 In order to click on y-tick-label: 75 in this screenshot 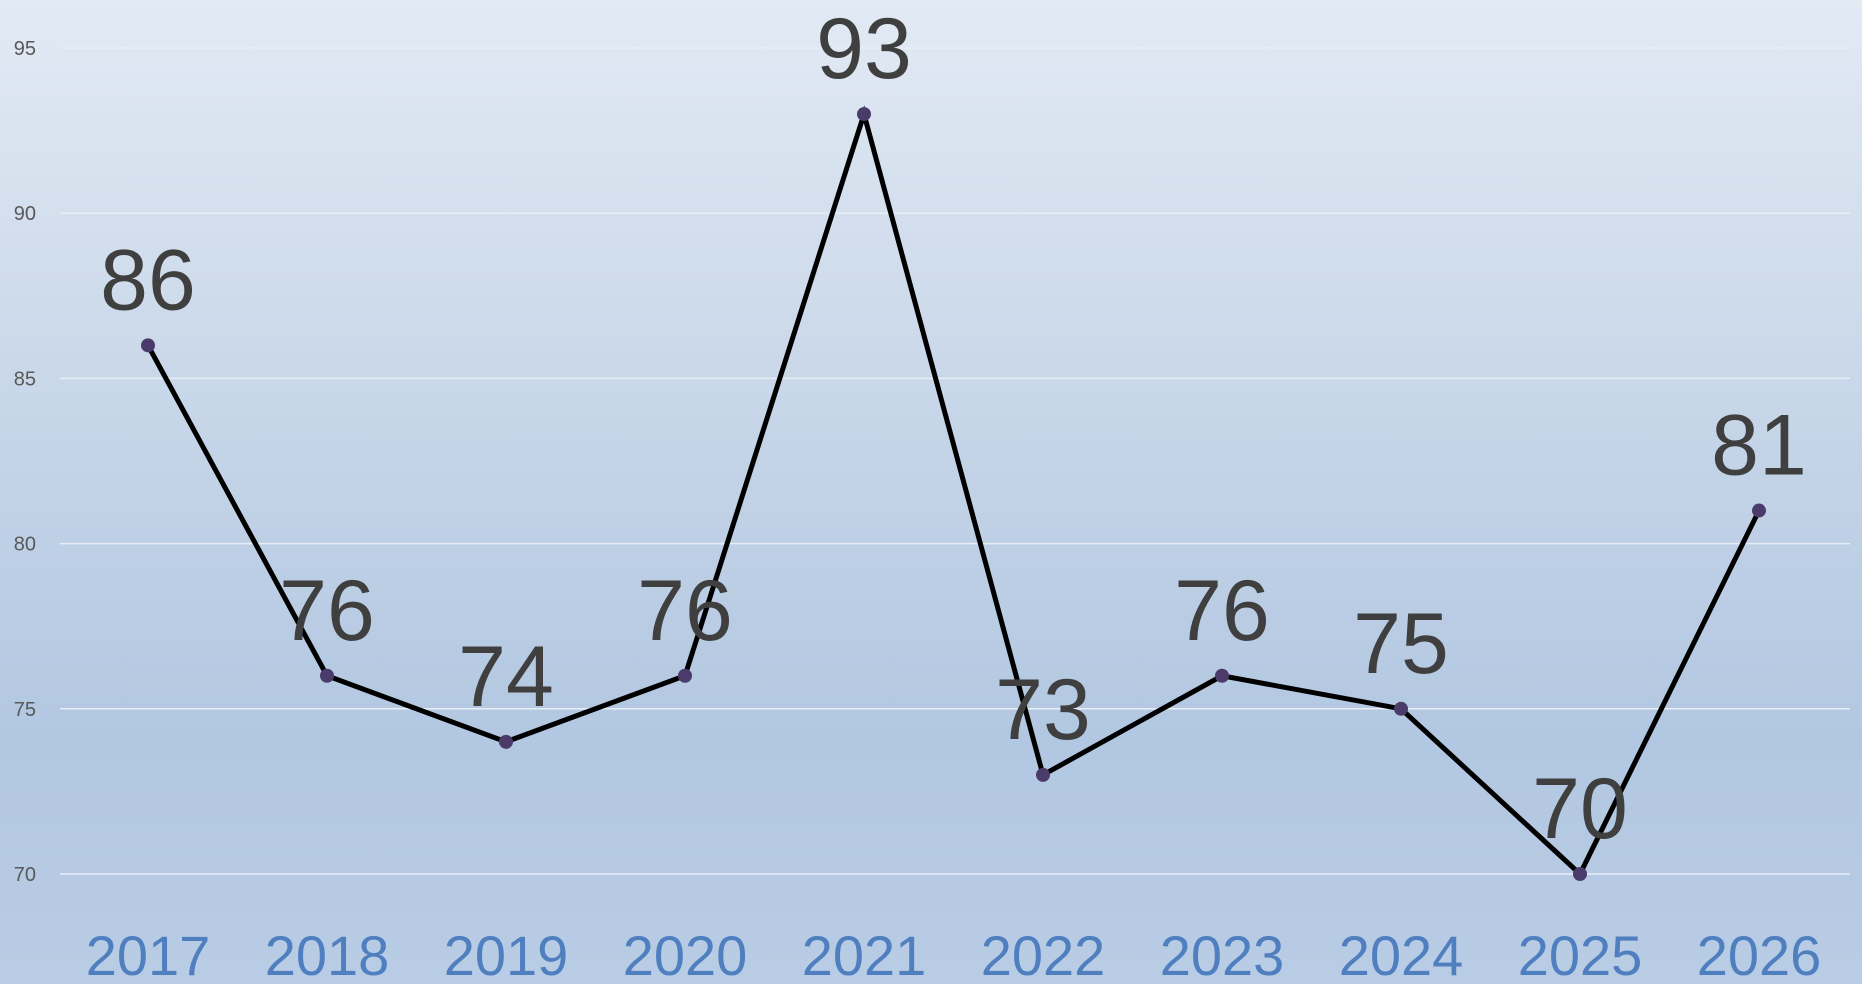, I will do `click(25, 710)`.